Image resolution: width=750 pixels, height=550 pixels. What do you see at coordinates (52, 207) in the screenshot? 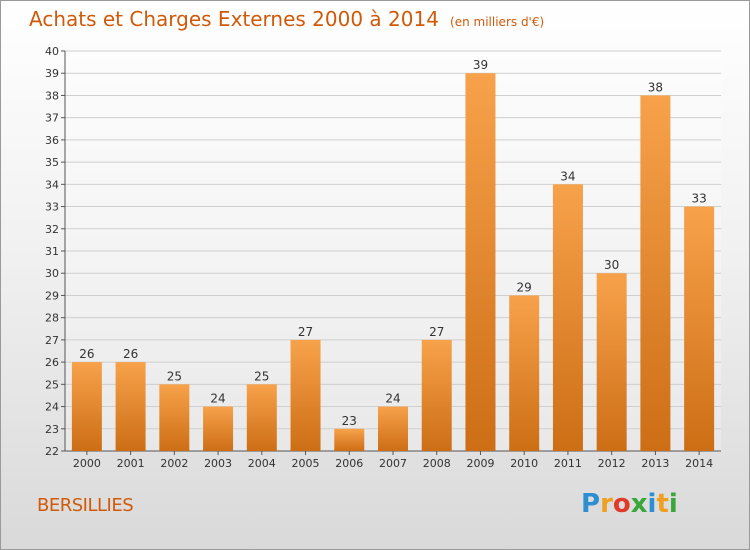
I see `y-tick-label: 33` at bounding box center [52, 207].